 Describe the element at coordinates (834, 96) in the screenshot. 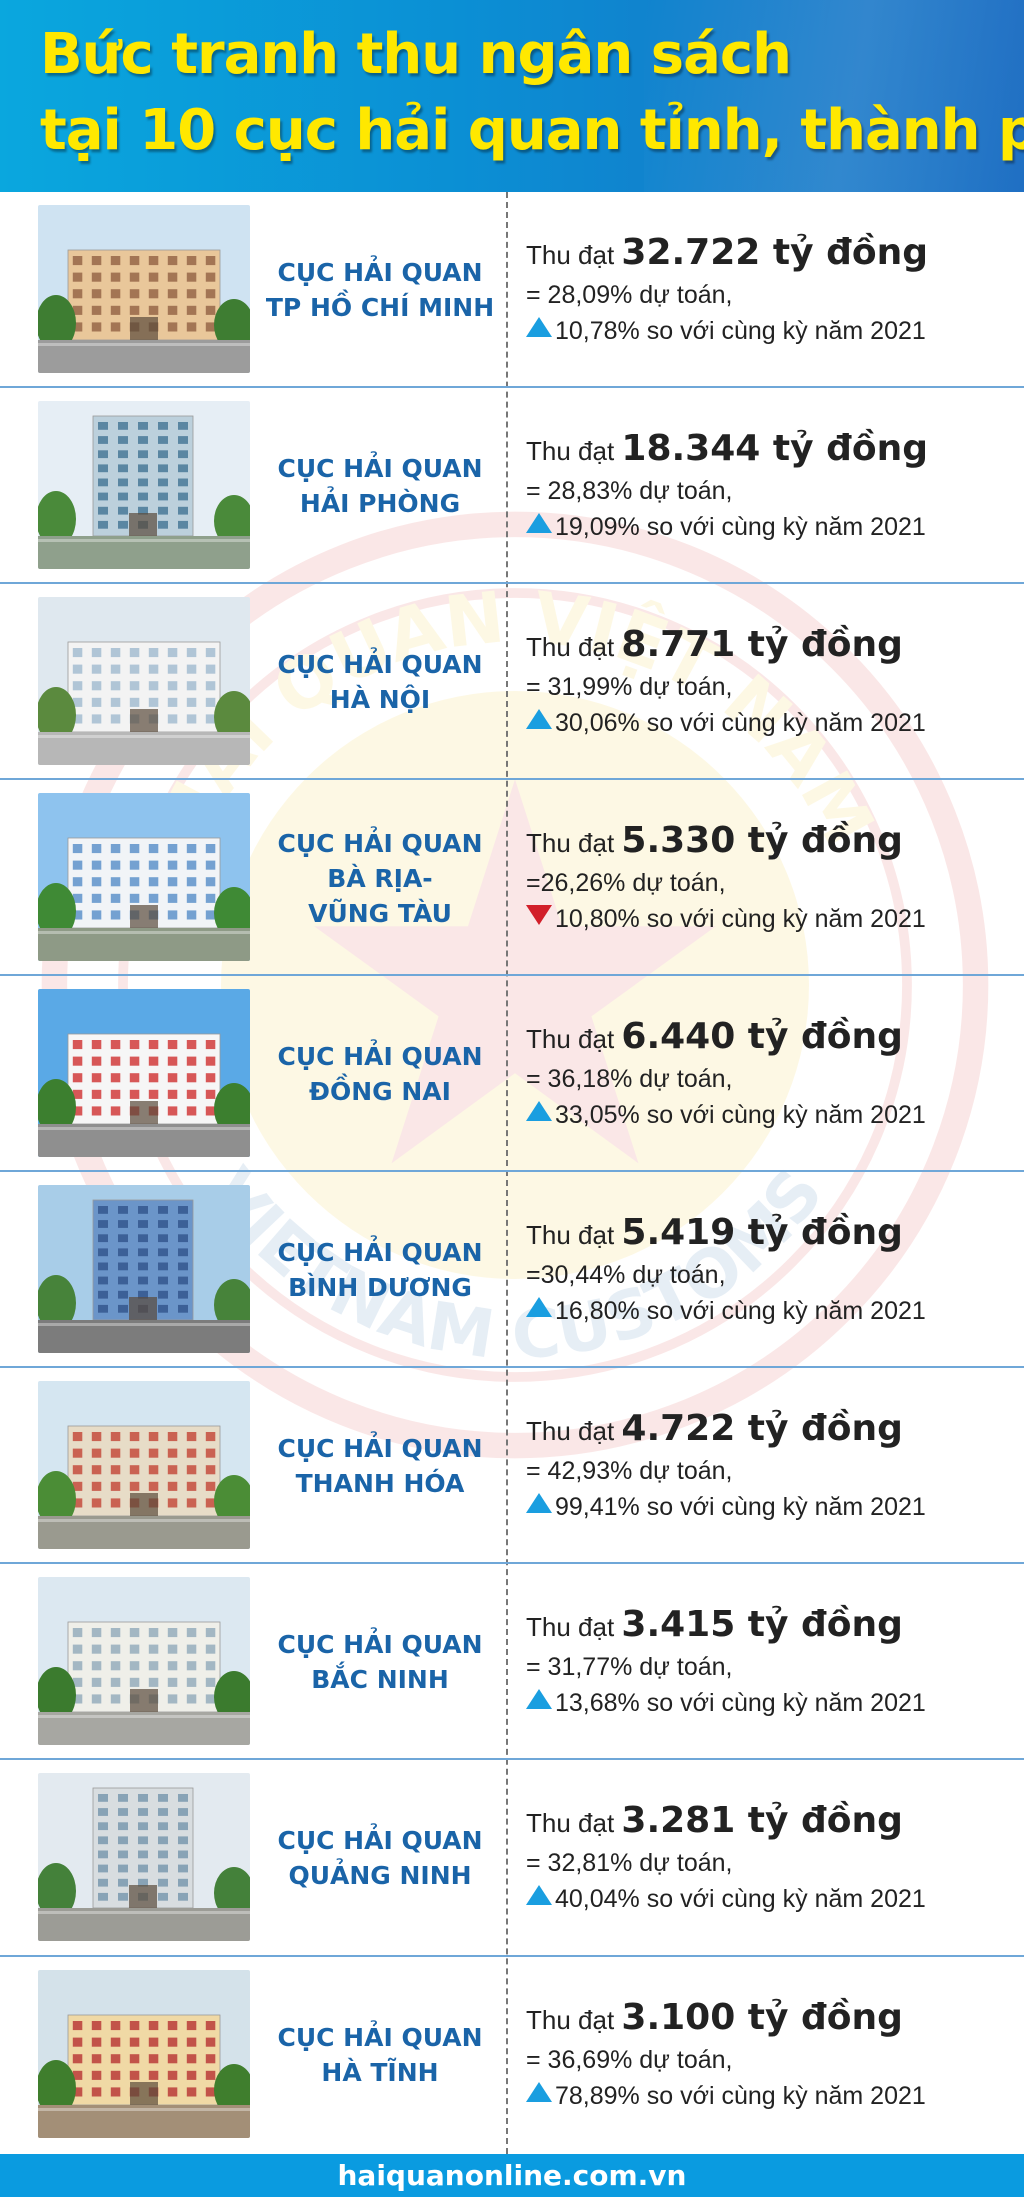

I see `header-light-stripe` at that location.